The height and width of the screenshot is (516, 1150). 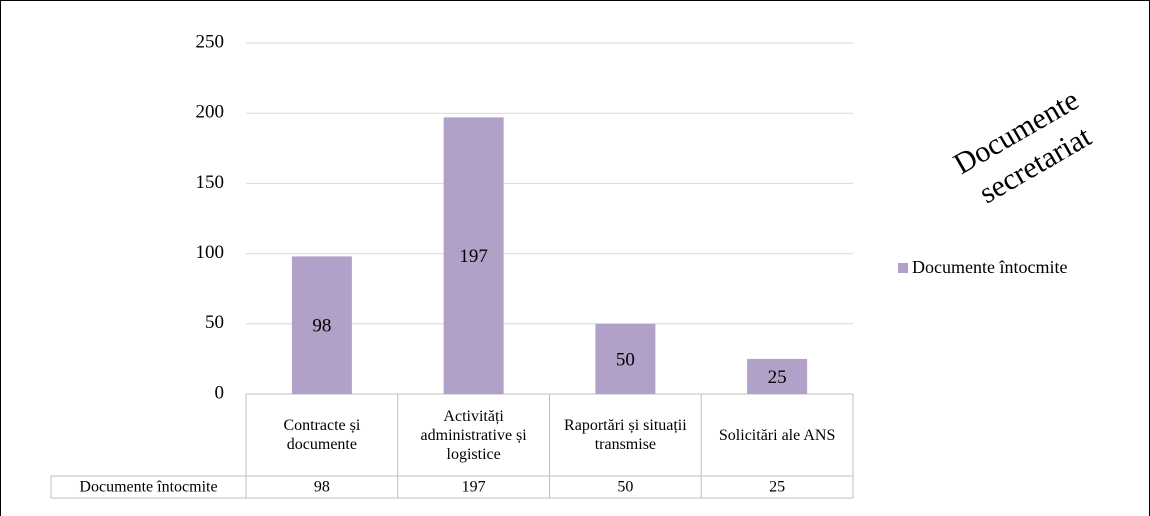 I want to click on y-tick-label: 50, so click(x=214, y=322).